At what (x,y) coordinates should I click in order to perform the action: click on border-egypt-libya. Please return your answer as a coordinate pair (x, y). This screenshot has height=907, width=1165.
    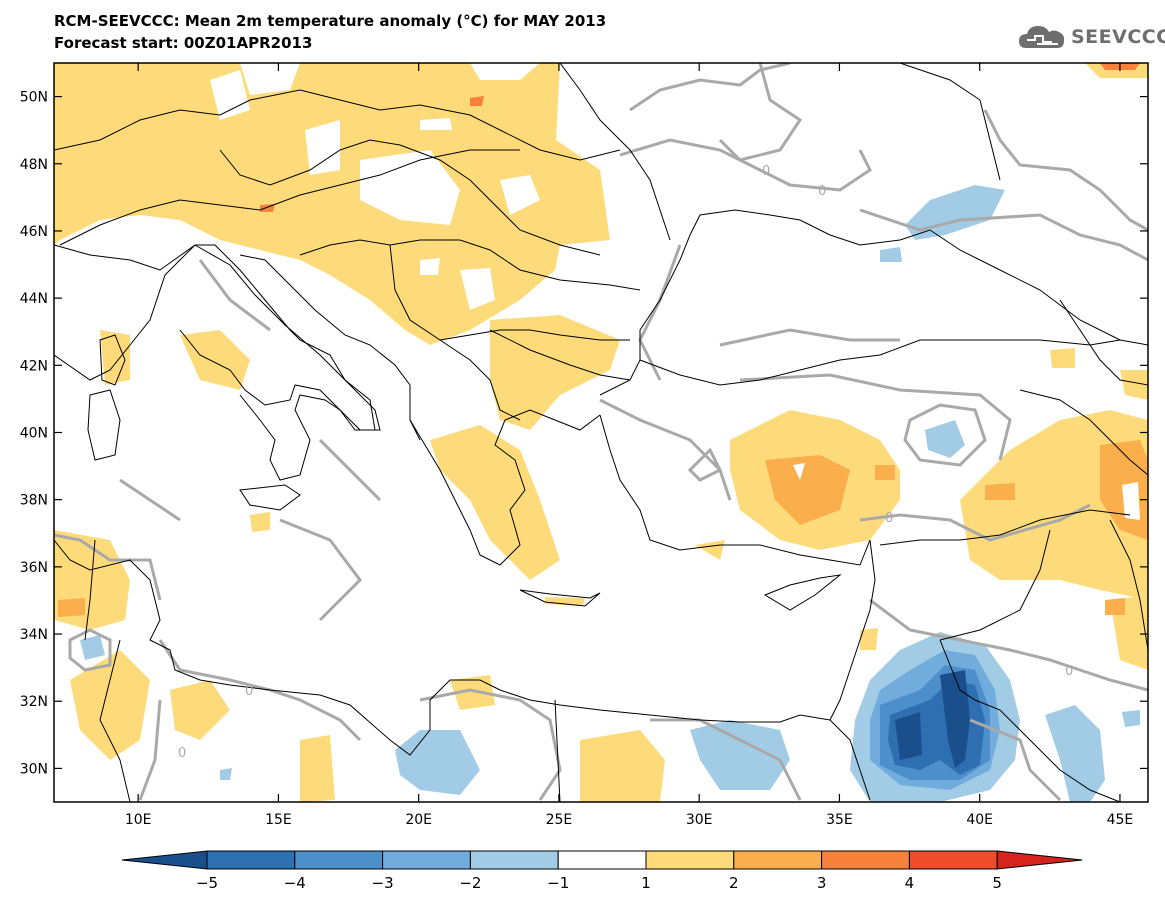
    Looking at the image, I should click on (557, 750).